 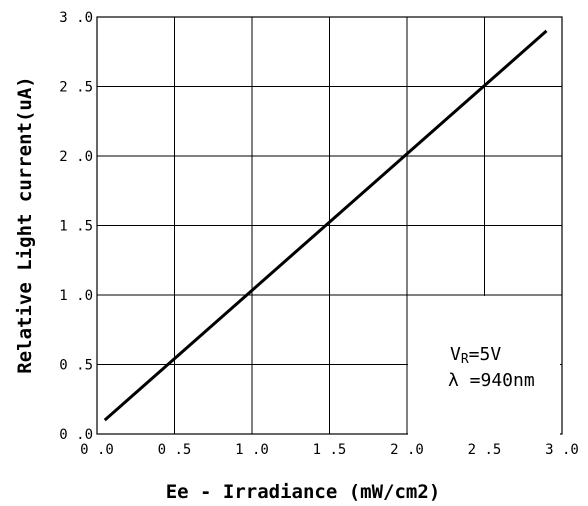 What do you see at coordinates (76, 366) in the screenshot?
I see `y-tick-label: 0 .5` at bounding box center [76, 366].